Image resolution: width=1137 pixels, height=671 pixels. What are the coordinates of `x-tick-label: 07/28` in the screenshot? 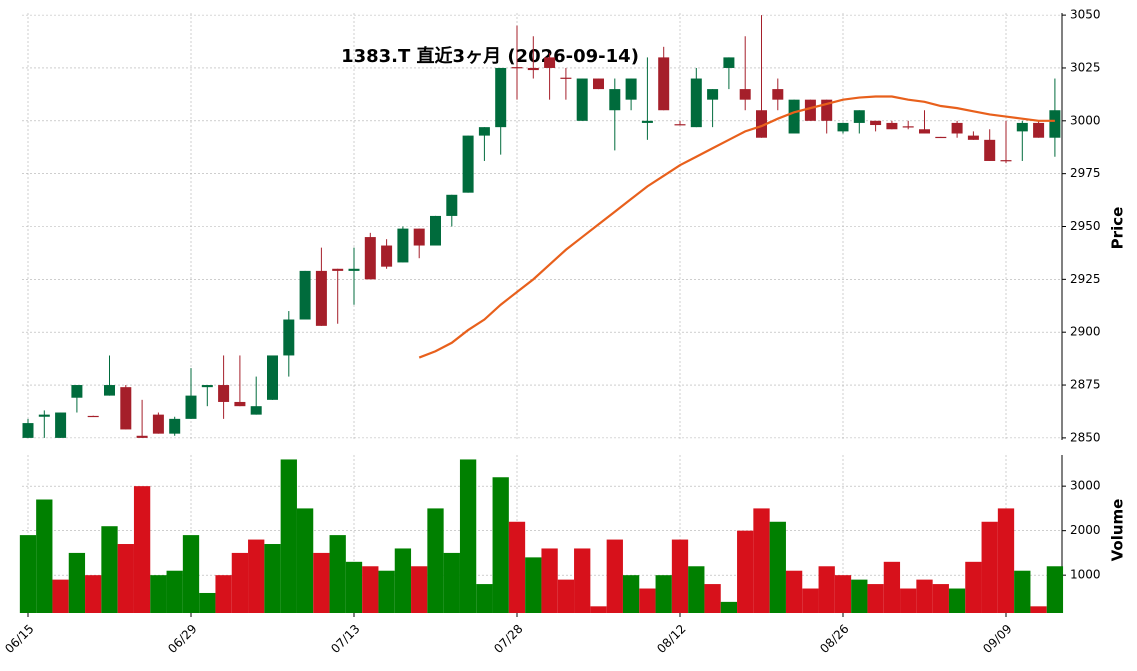 It's located at (508, 639).